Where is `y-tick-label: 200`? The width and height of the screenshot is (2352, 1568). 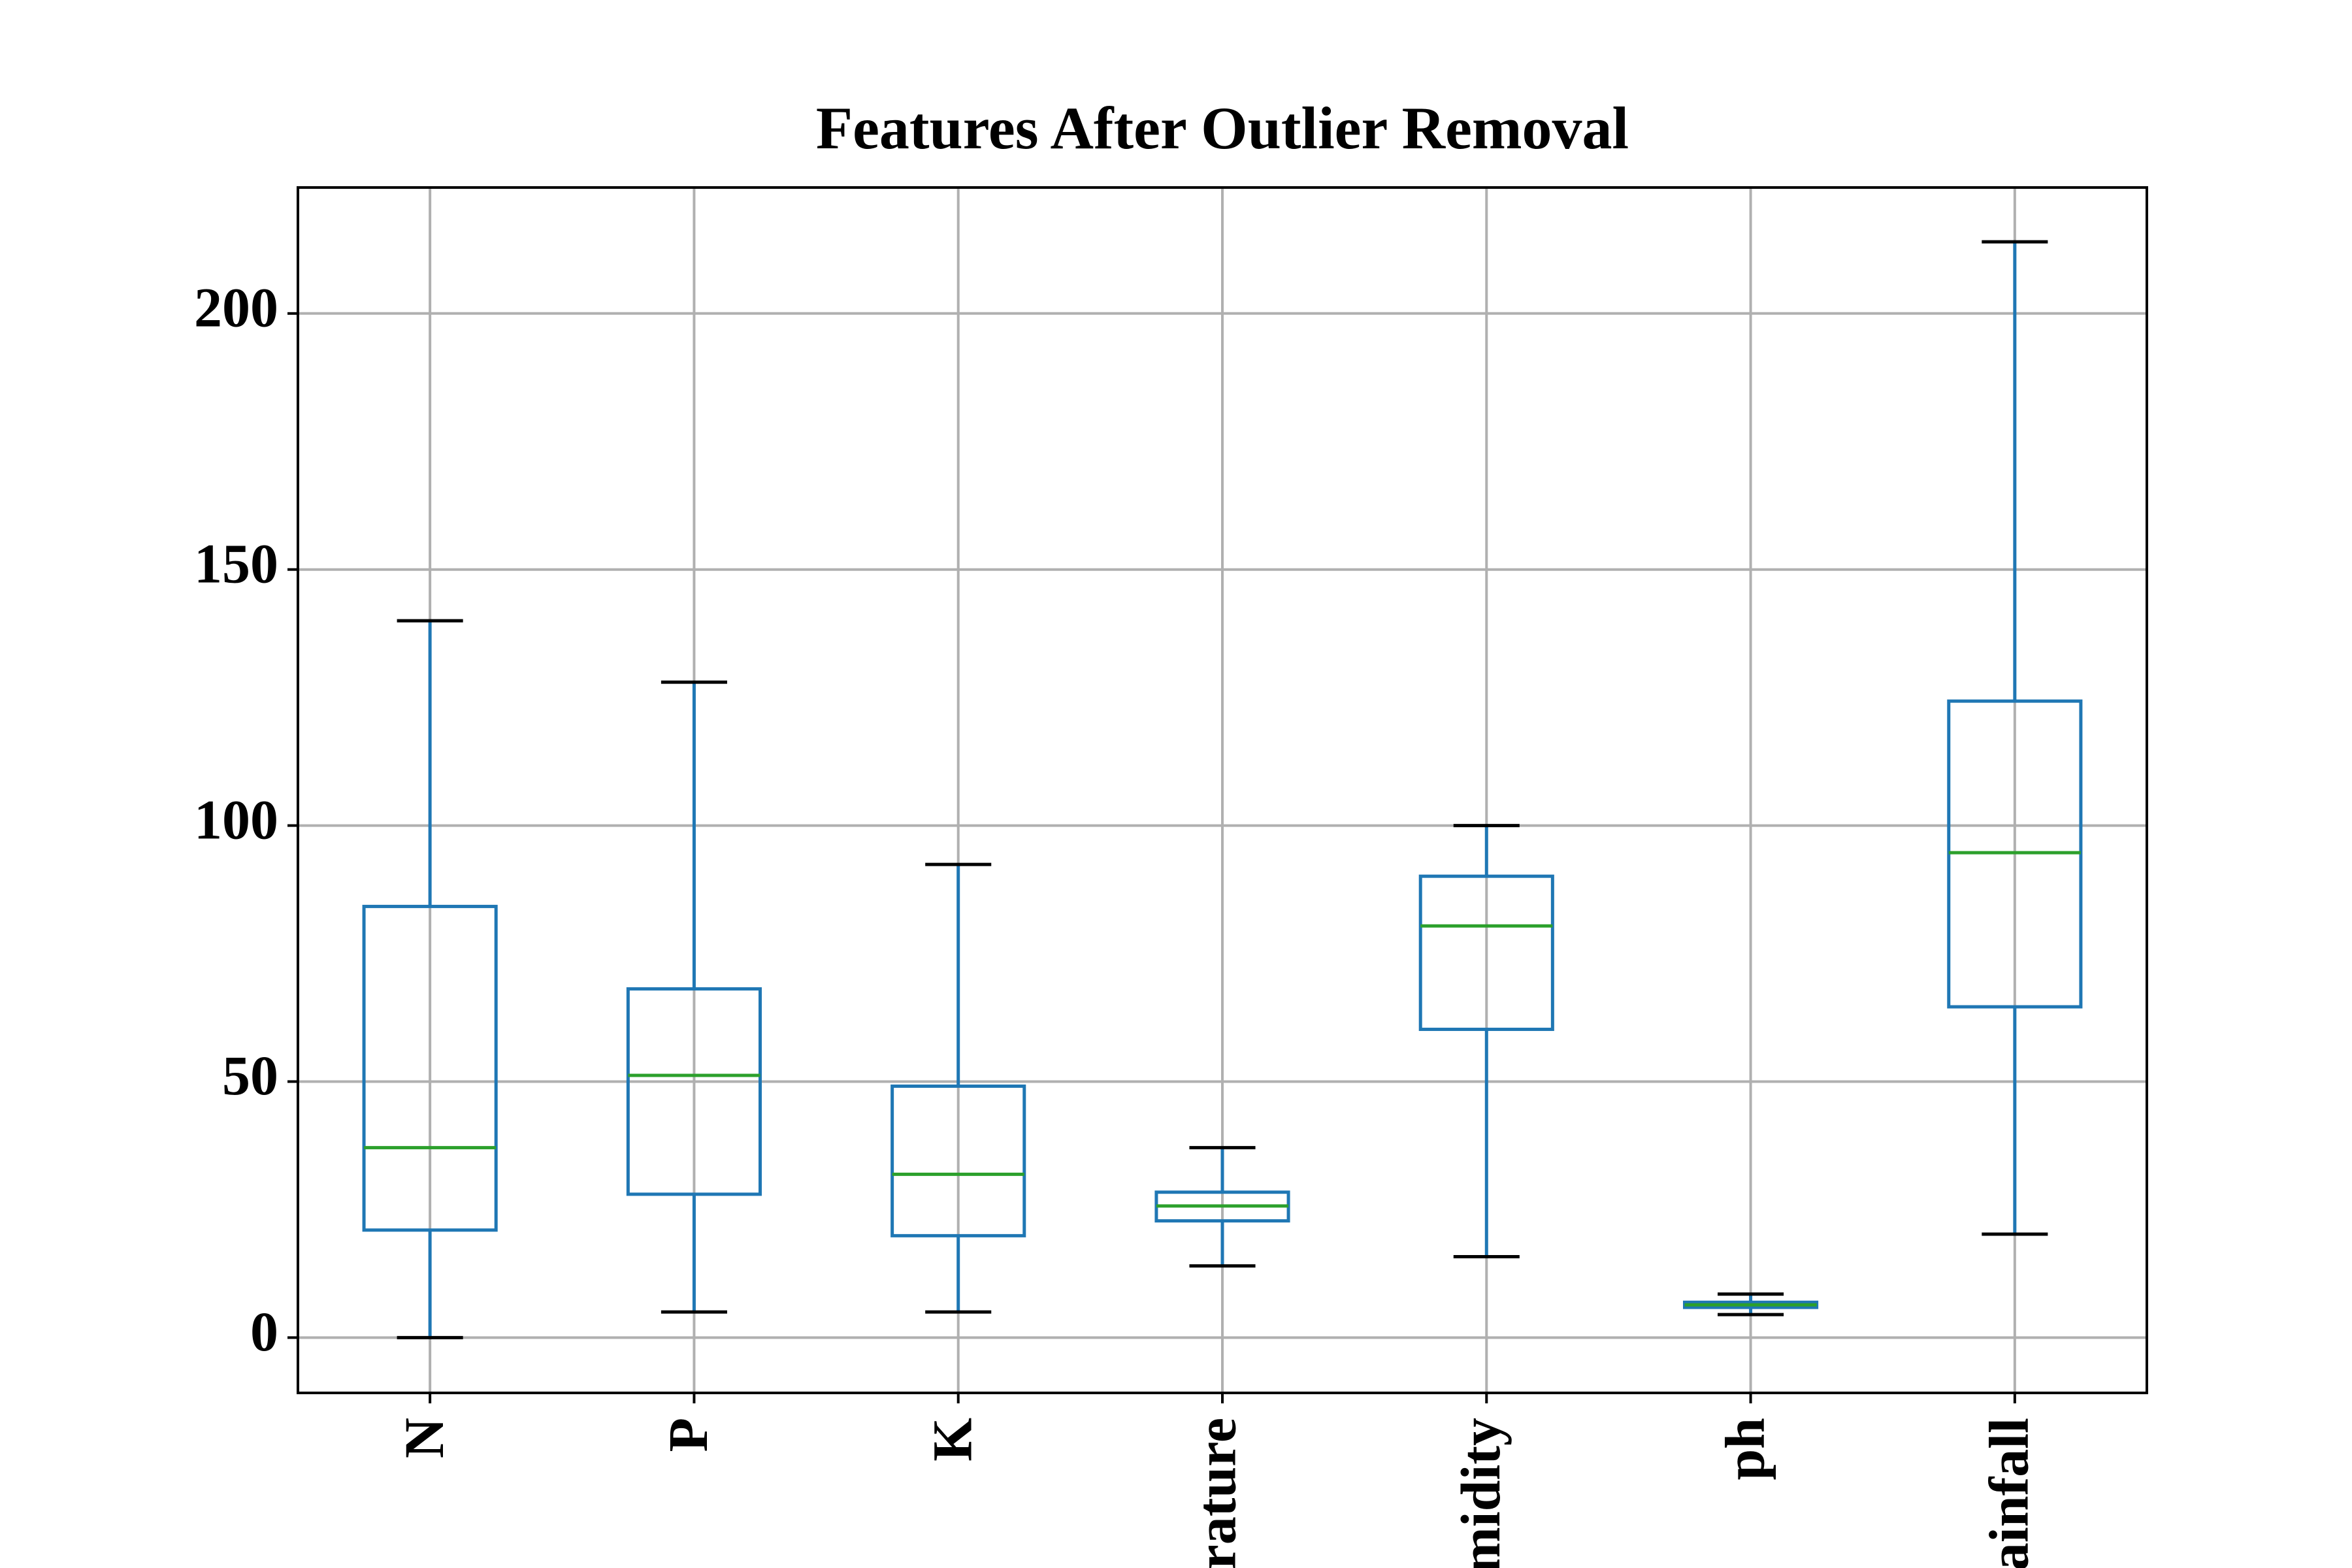 y-tick-label: 200 is located at coordinates (236, 307).